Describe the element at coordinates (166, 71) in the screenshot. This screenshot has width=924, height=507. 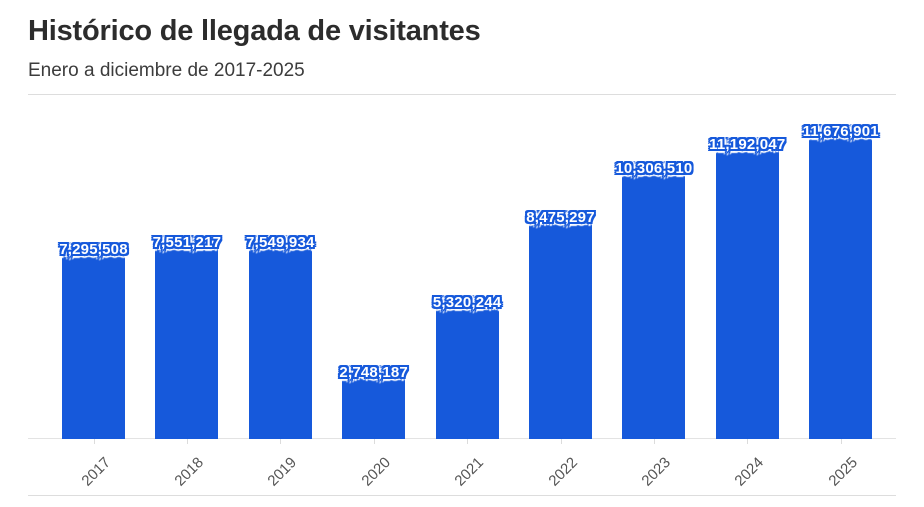
I see `chart-subtitle: Enero a diciembre de 2017-2025` at that location.